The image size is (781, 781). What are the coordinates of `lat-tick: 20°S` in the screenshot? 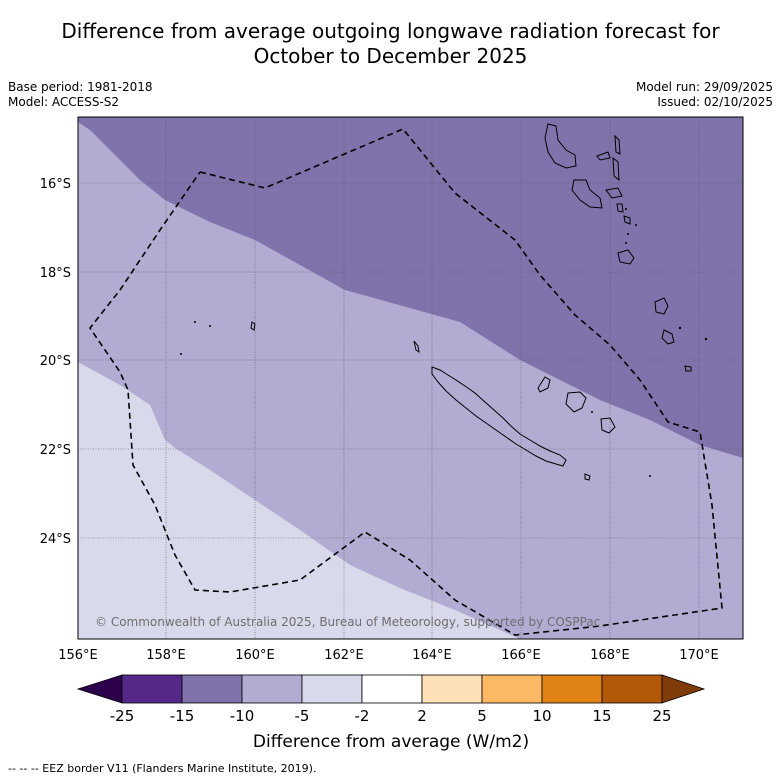 It's located at (55, 361).